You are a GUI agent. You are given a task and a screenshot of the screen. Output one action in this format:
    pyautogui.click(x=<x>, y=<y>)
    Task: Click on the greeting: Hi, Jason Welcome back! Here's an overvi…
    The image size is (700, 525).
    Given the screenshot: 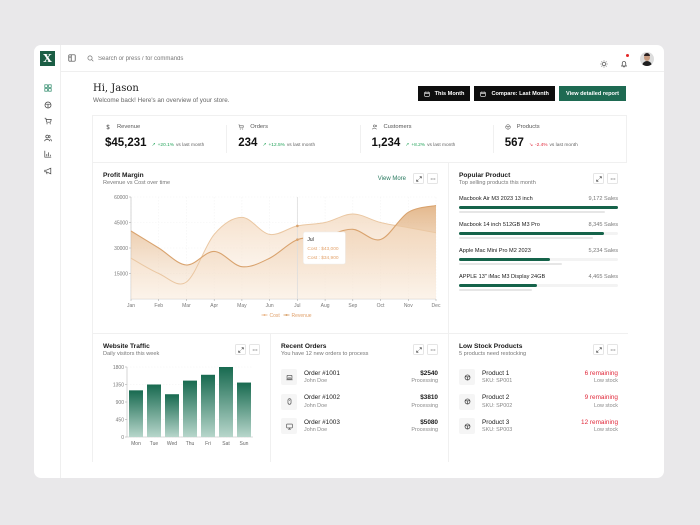 What is the action you would take?
    pyautogui.click(x=161, y=93)
    